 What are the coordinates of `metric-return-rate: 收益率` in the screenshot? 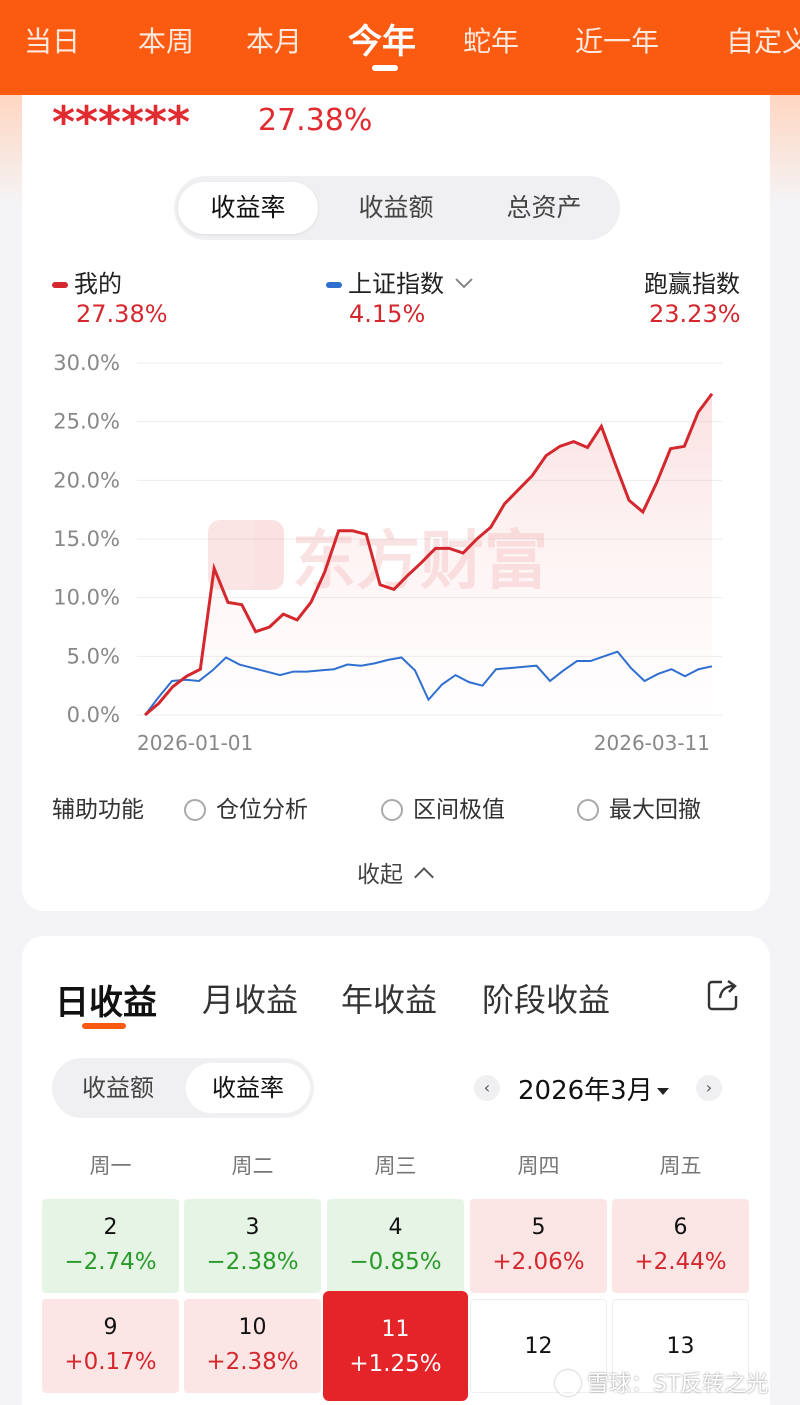 It's located at (248, 208).